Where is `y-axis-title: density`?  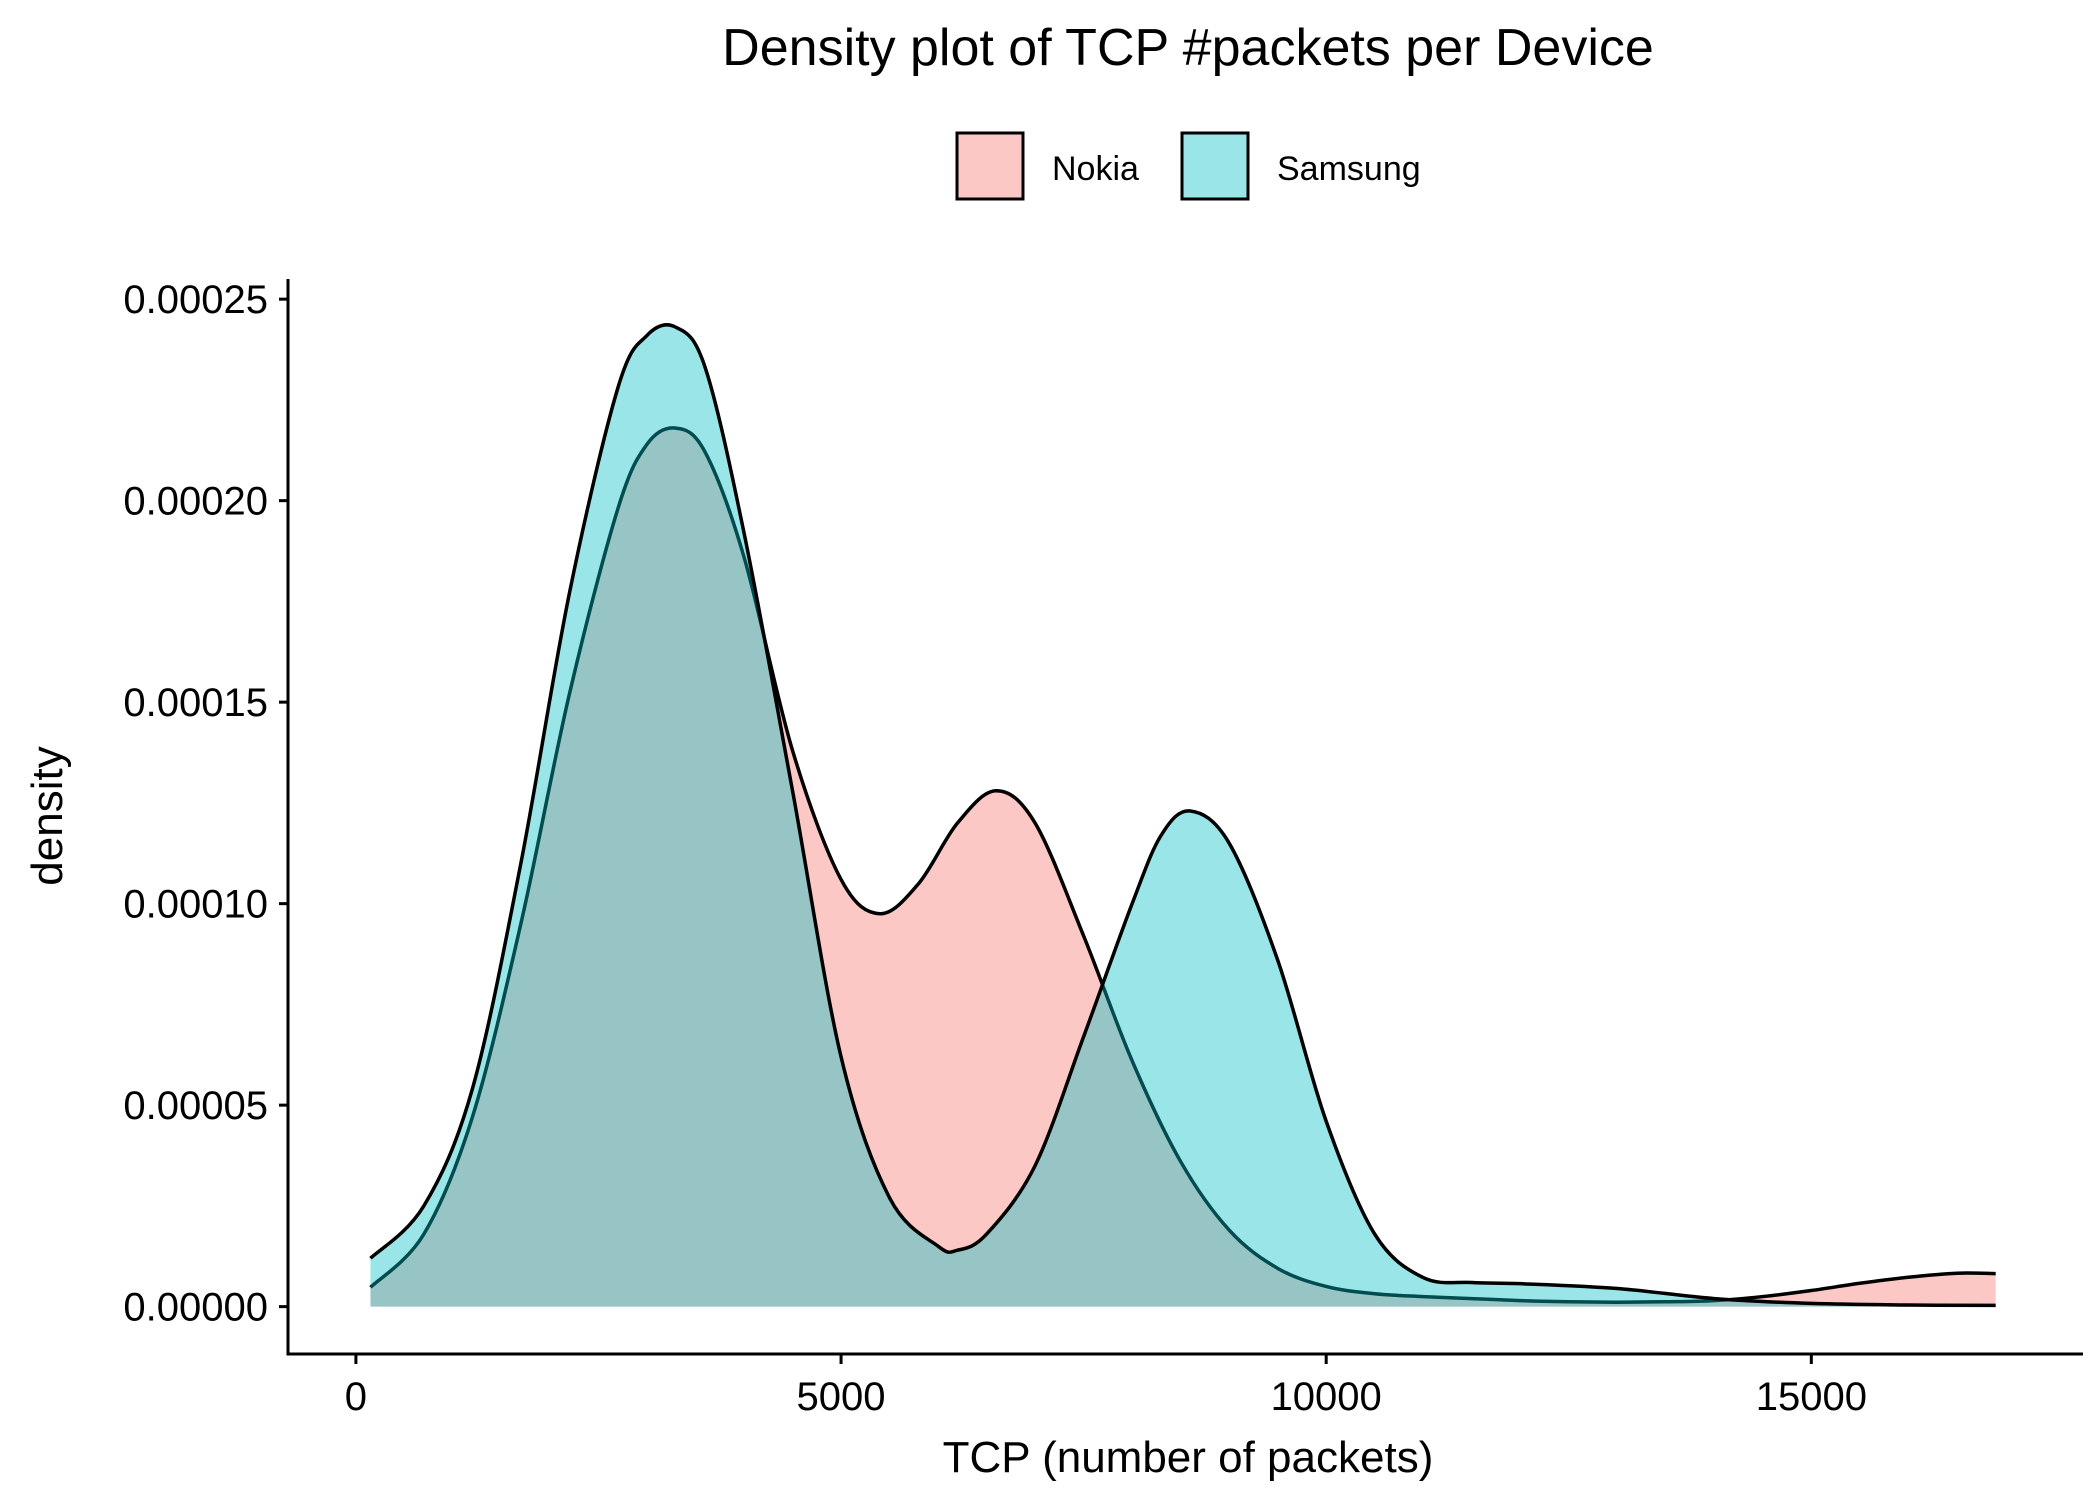 y-axis-title: density is located at coordinates (47, 815).